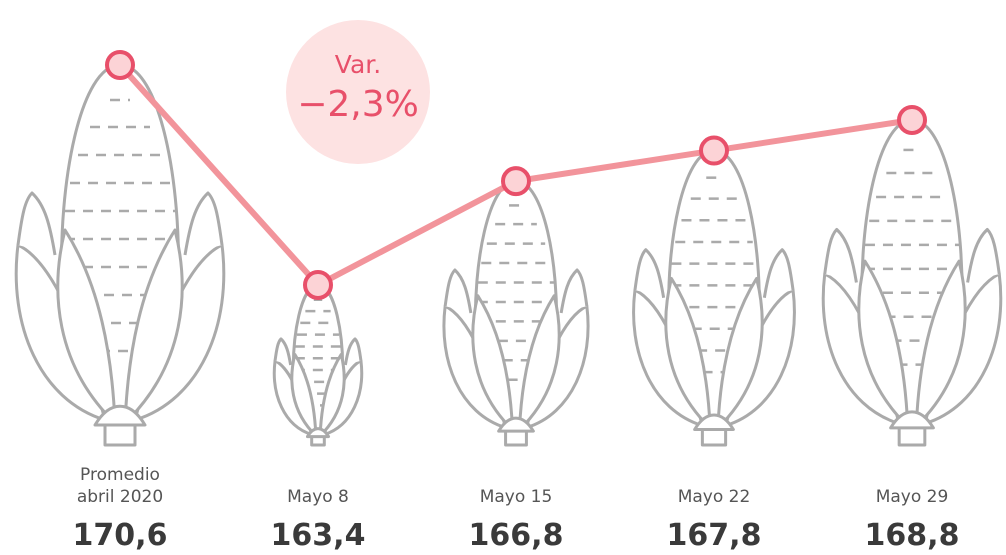 This screenshot has width=1006, height=555. I want to click on annotation-bubble, so click(358, 92).